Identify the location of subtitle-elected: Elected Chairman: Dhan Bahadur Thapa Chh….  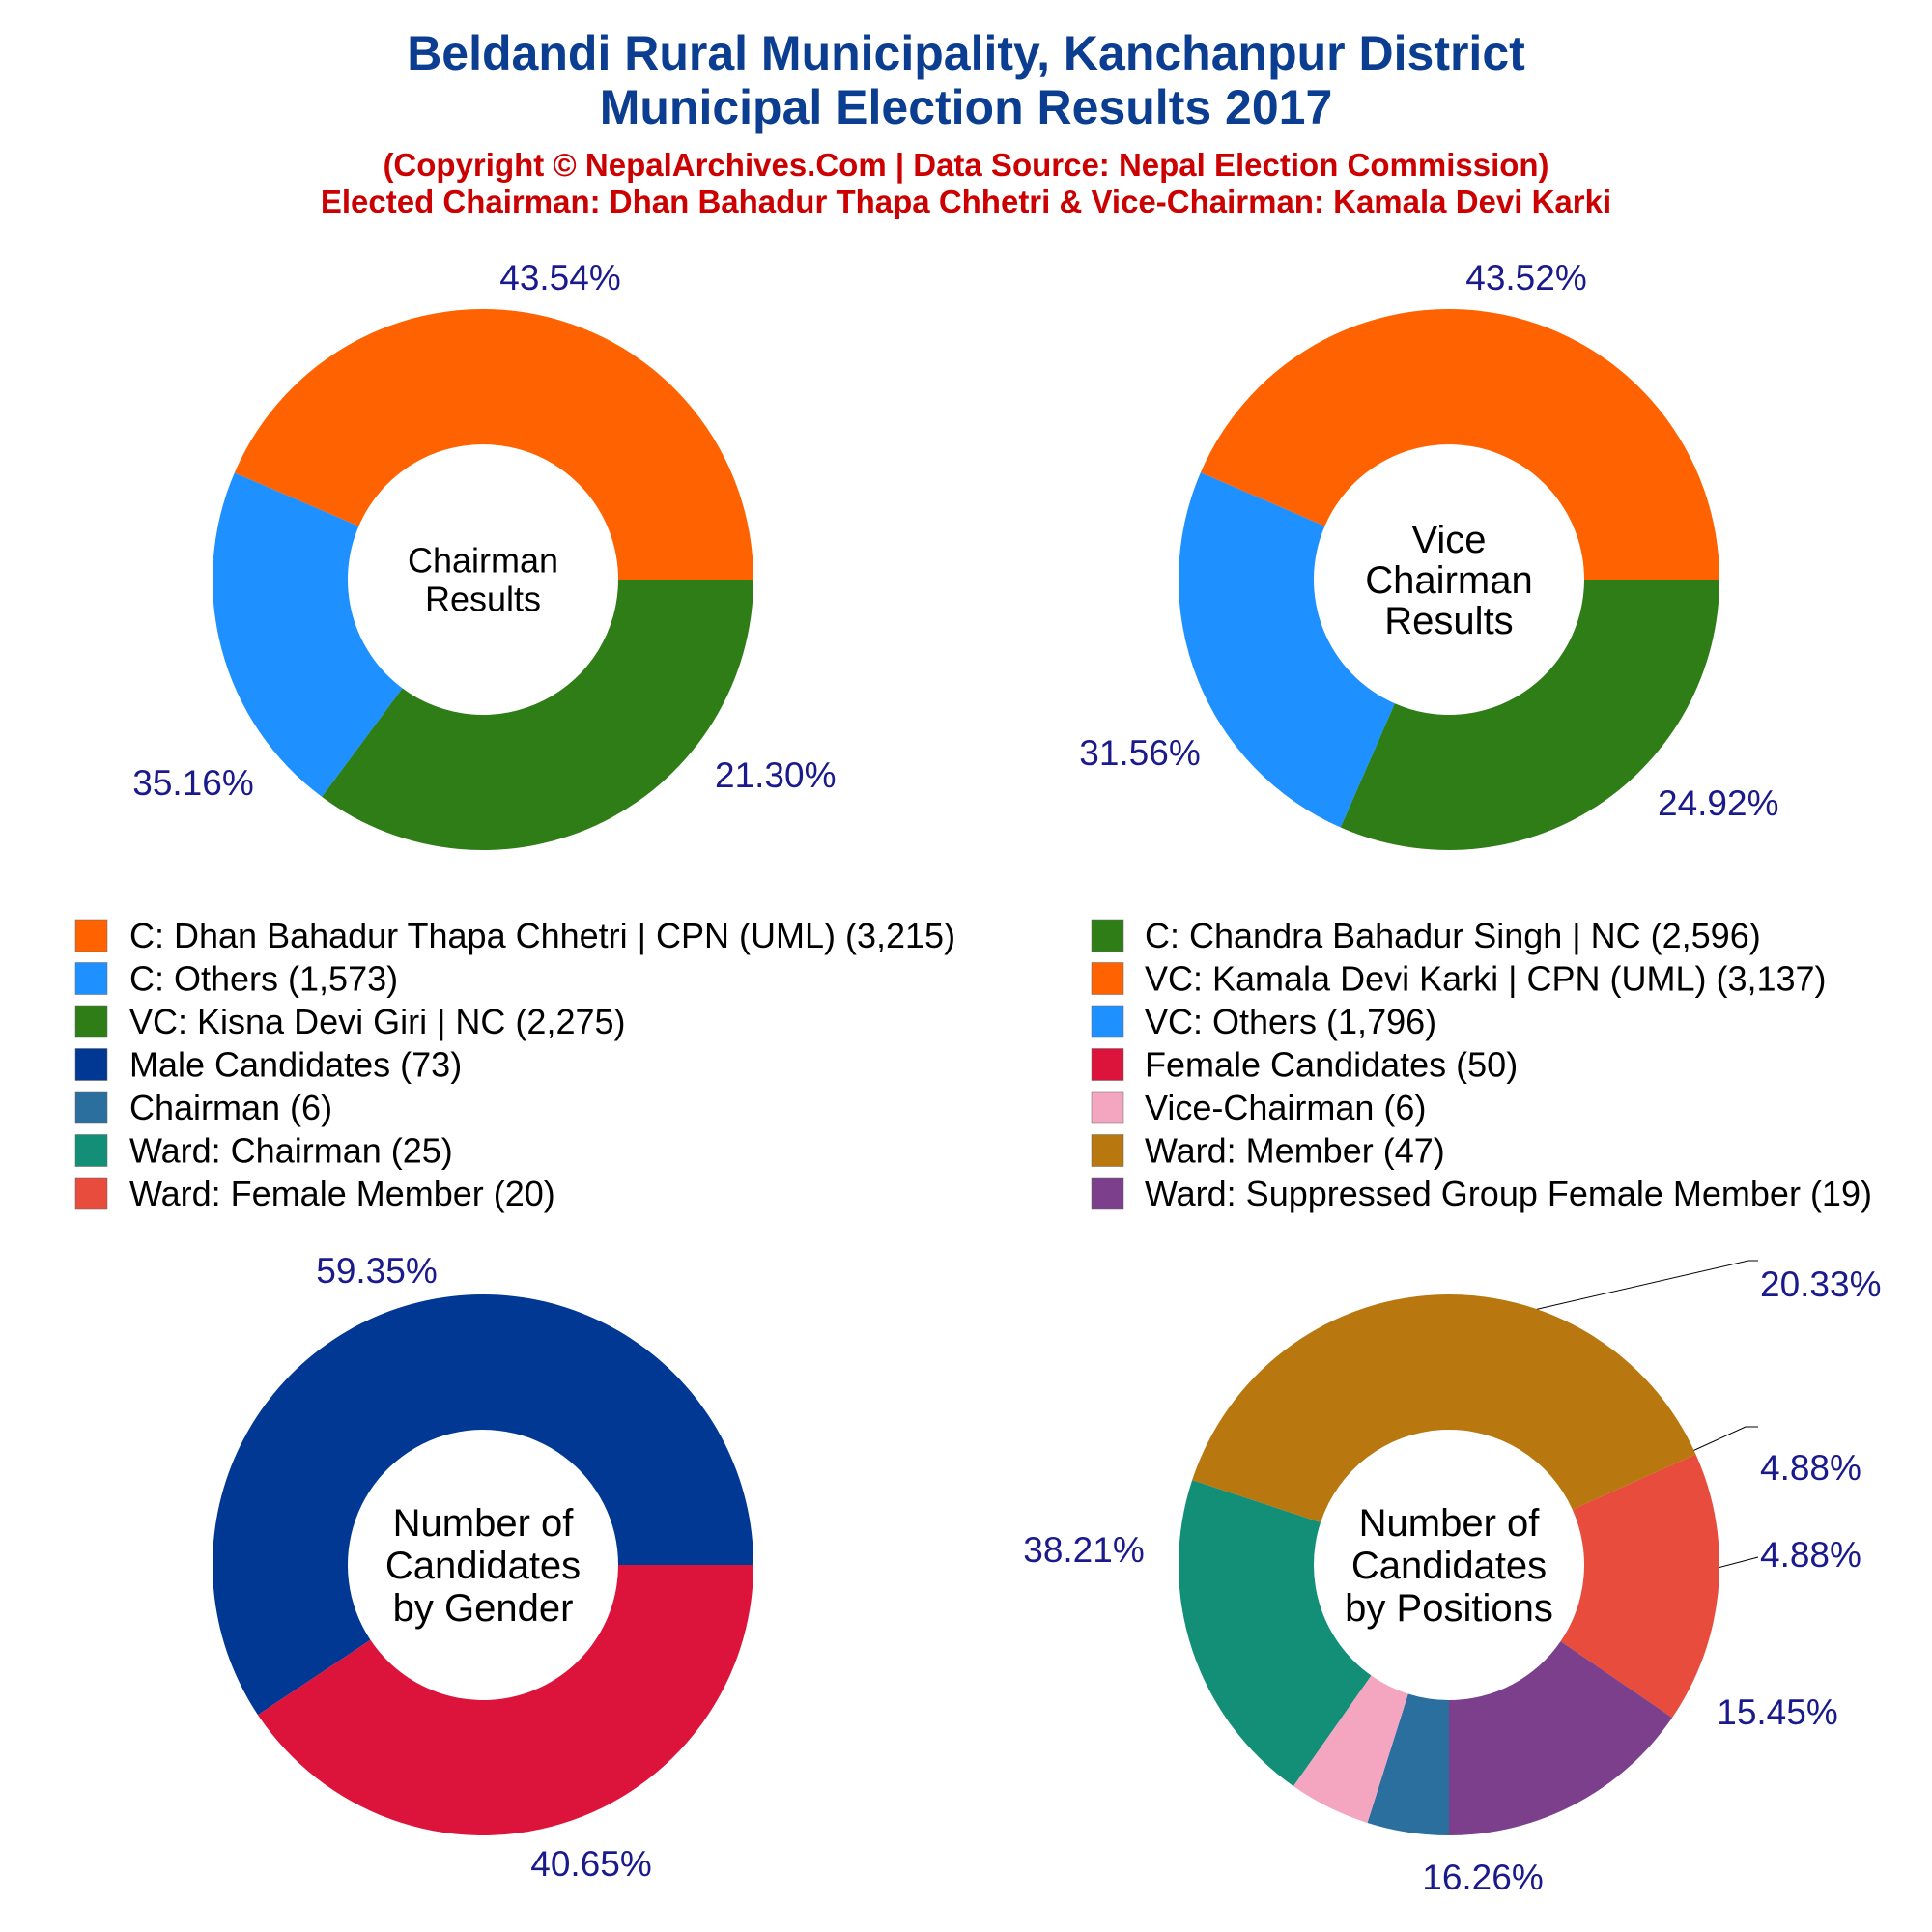
(966, 201).